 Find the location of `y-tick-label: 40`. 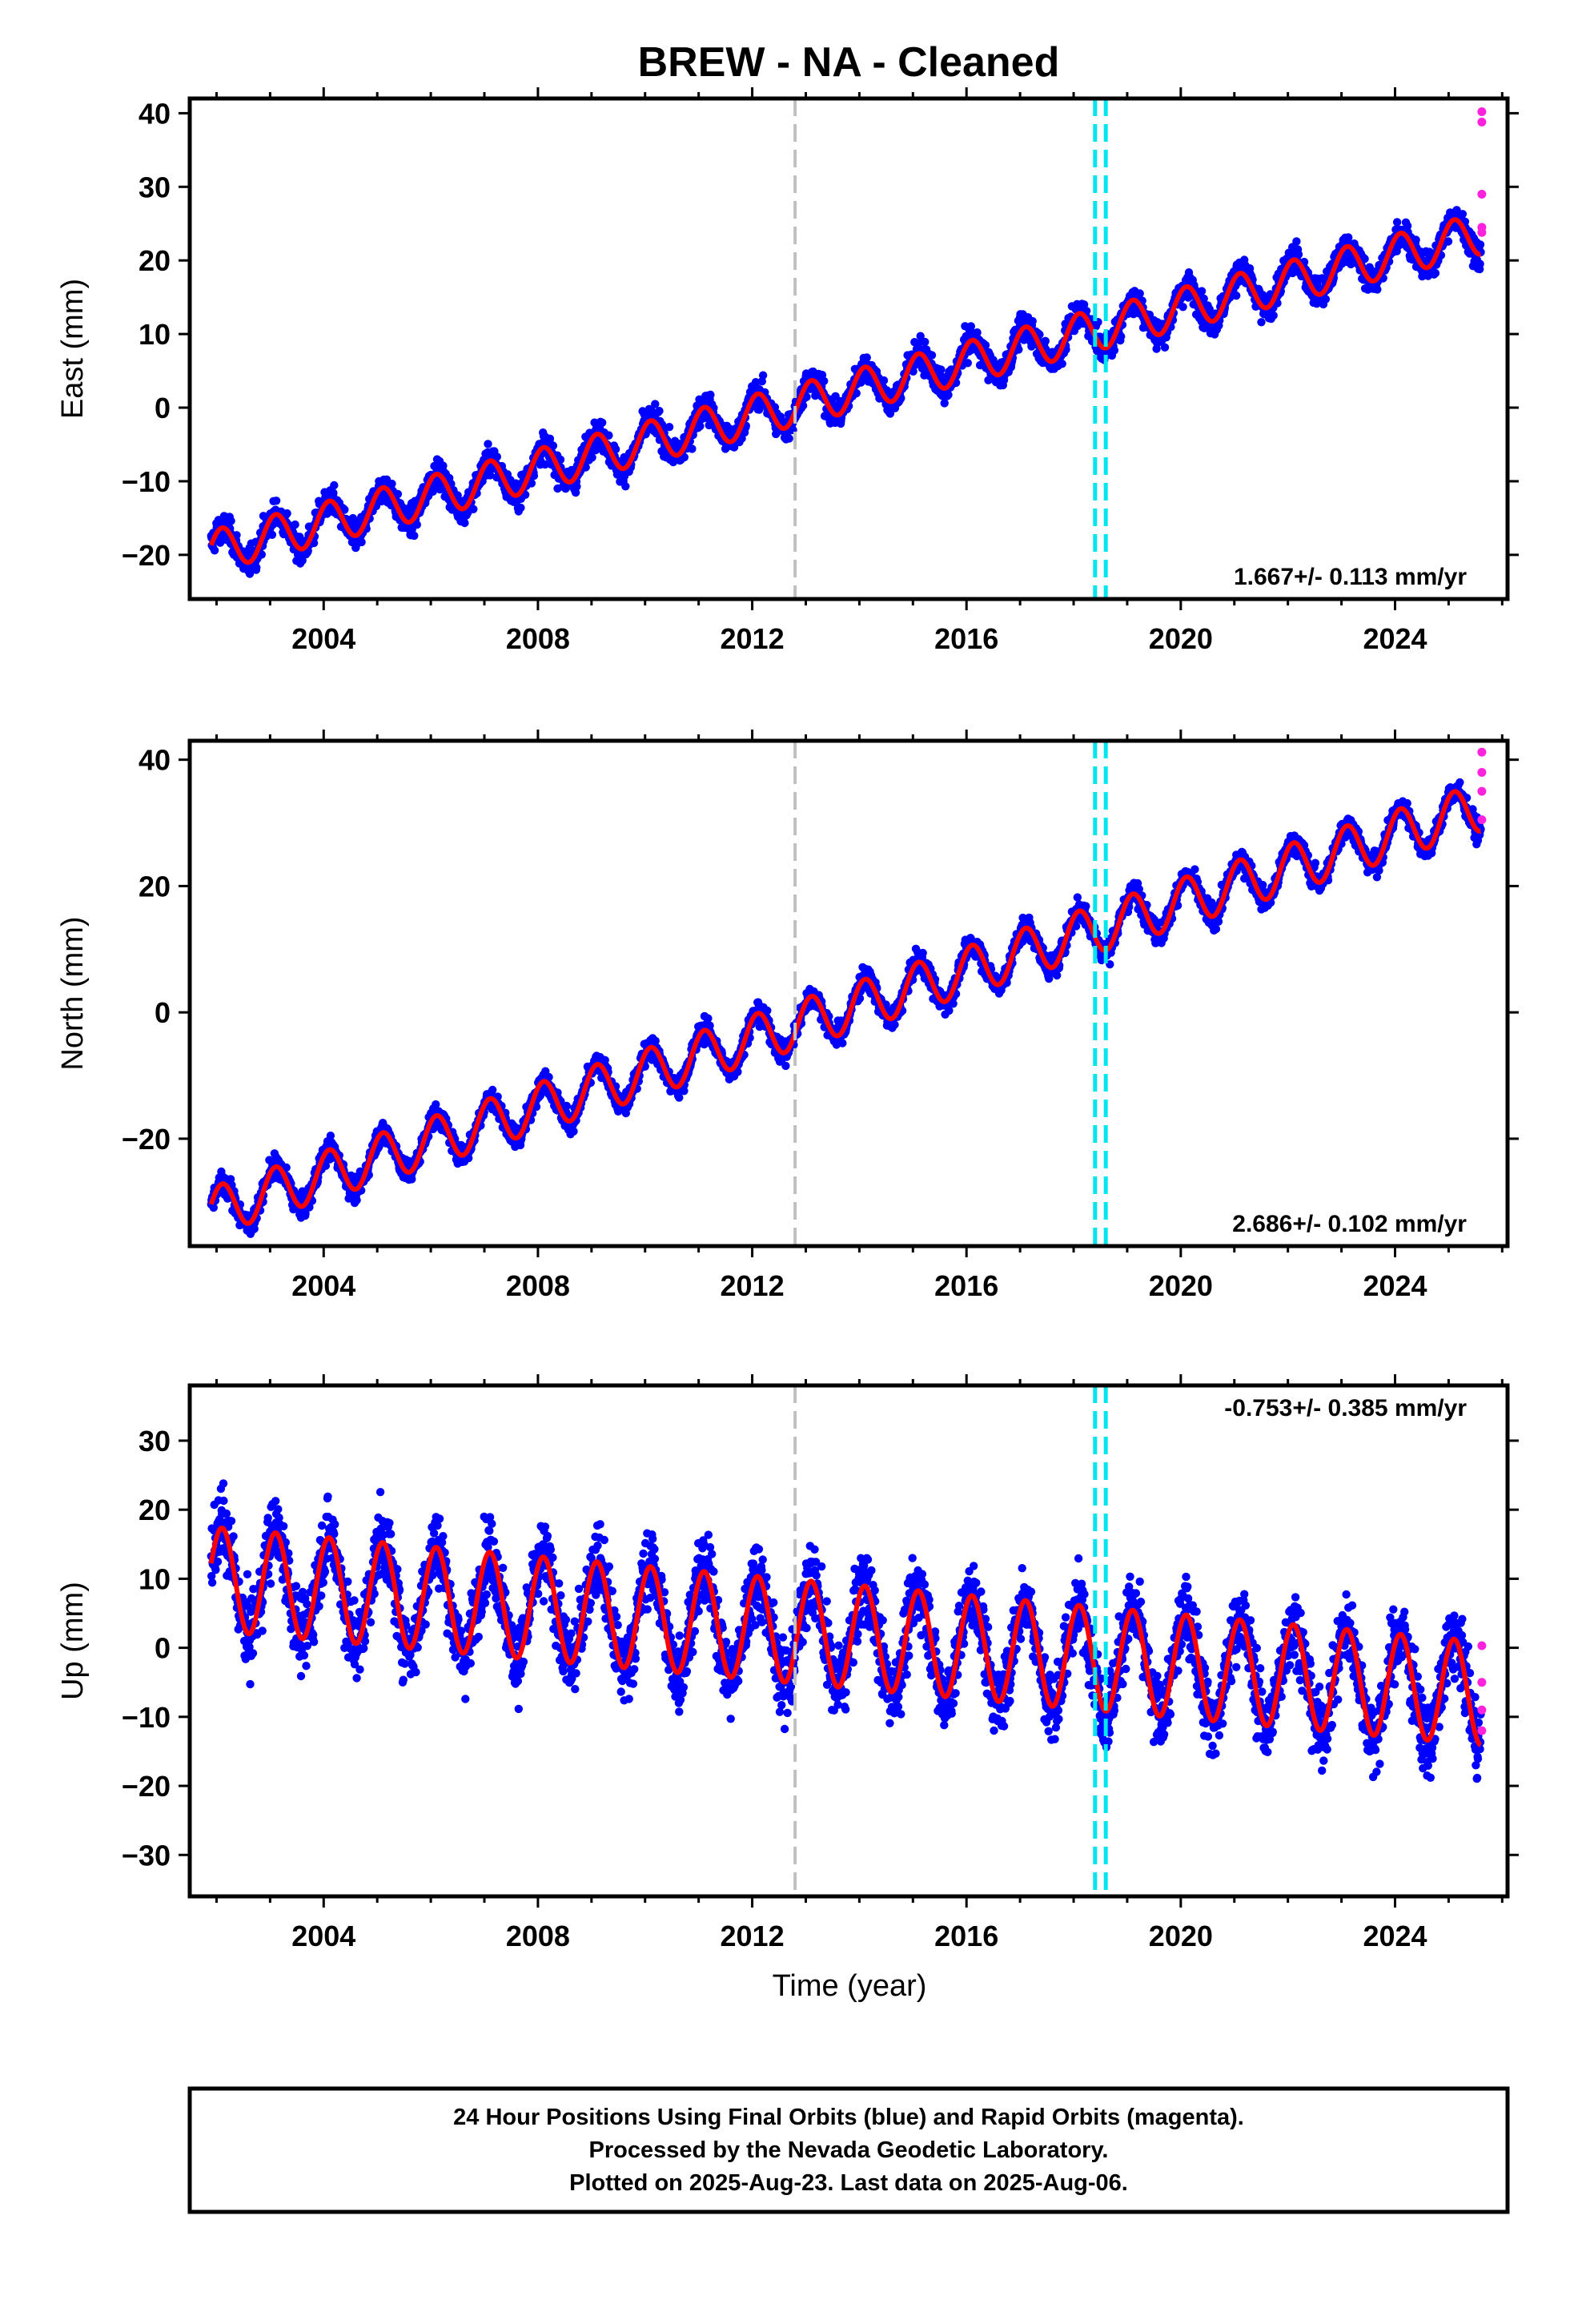

y-tick-label: 40 is located at coordinates (155, 113).